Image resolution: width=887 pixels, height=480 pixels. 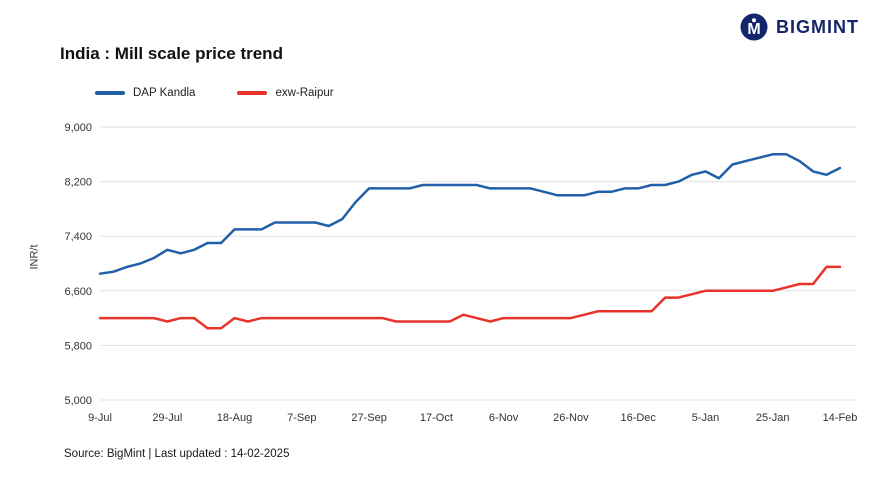 I want to click on svg-text: 8,200, so click(x=78, y=183).